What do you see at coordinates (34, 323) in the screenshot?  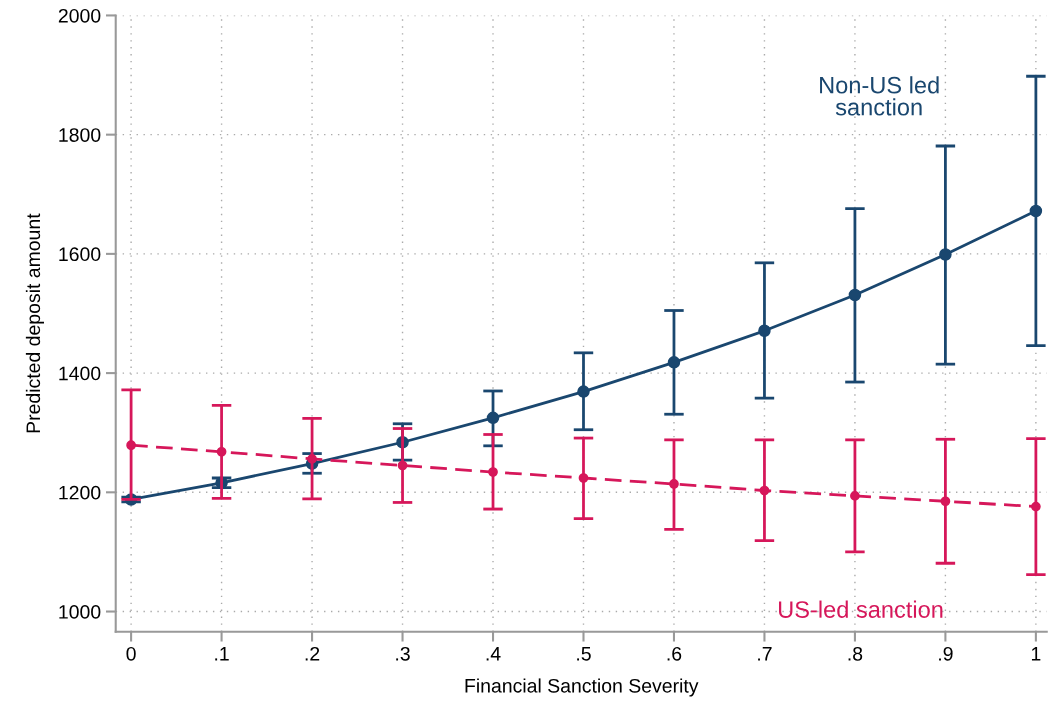 I see `y-axis-title: Predicted deposit amount` at bounding box center [34, 323].